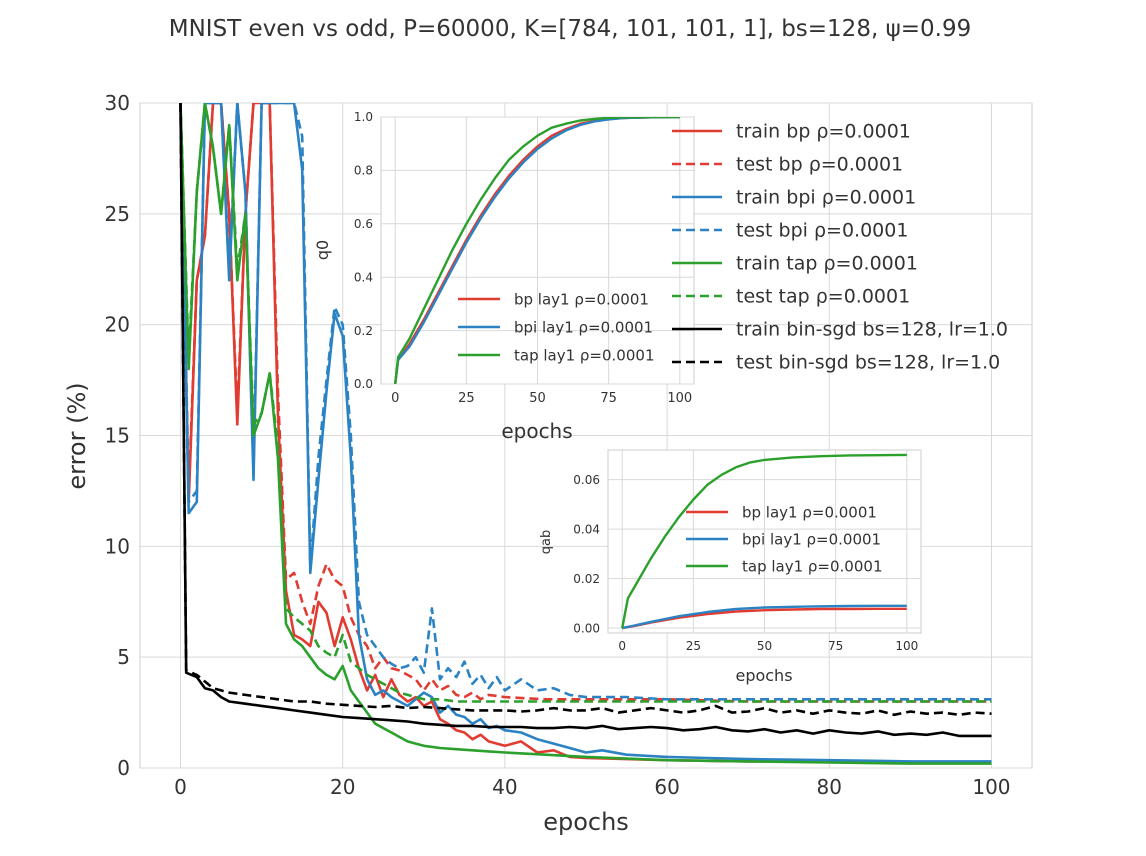 This screenshot has width=1146, height=856. What do you see at coordinates (504, 787) in the screenshot?
I see `main-x-tick-label: 40` at bounding box center [504, 787].